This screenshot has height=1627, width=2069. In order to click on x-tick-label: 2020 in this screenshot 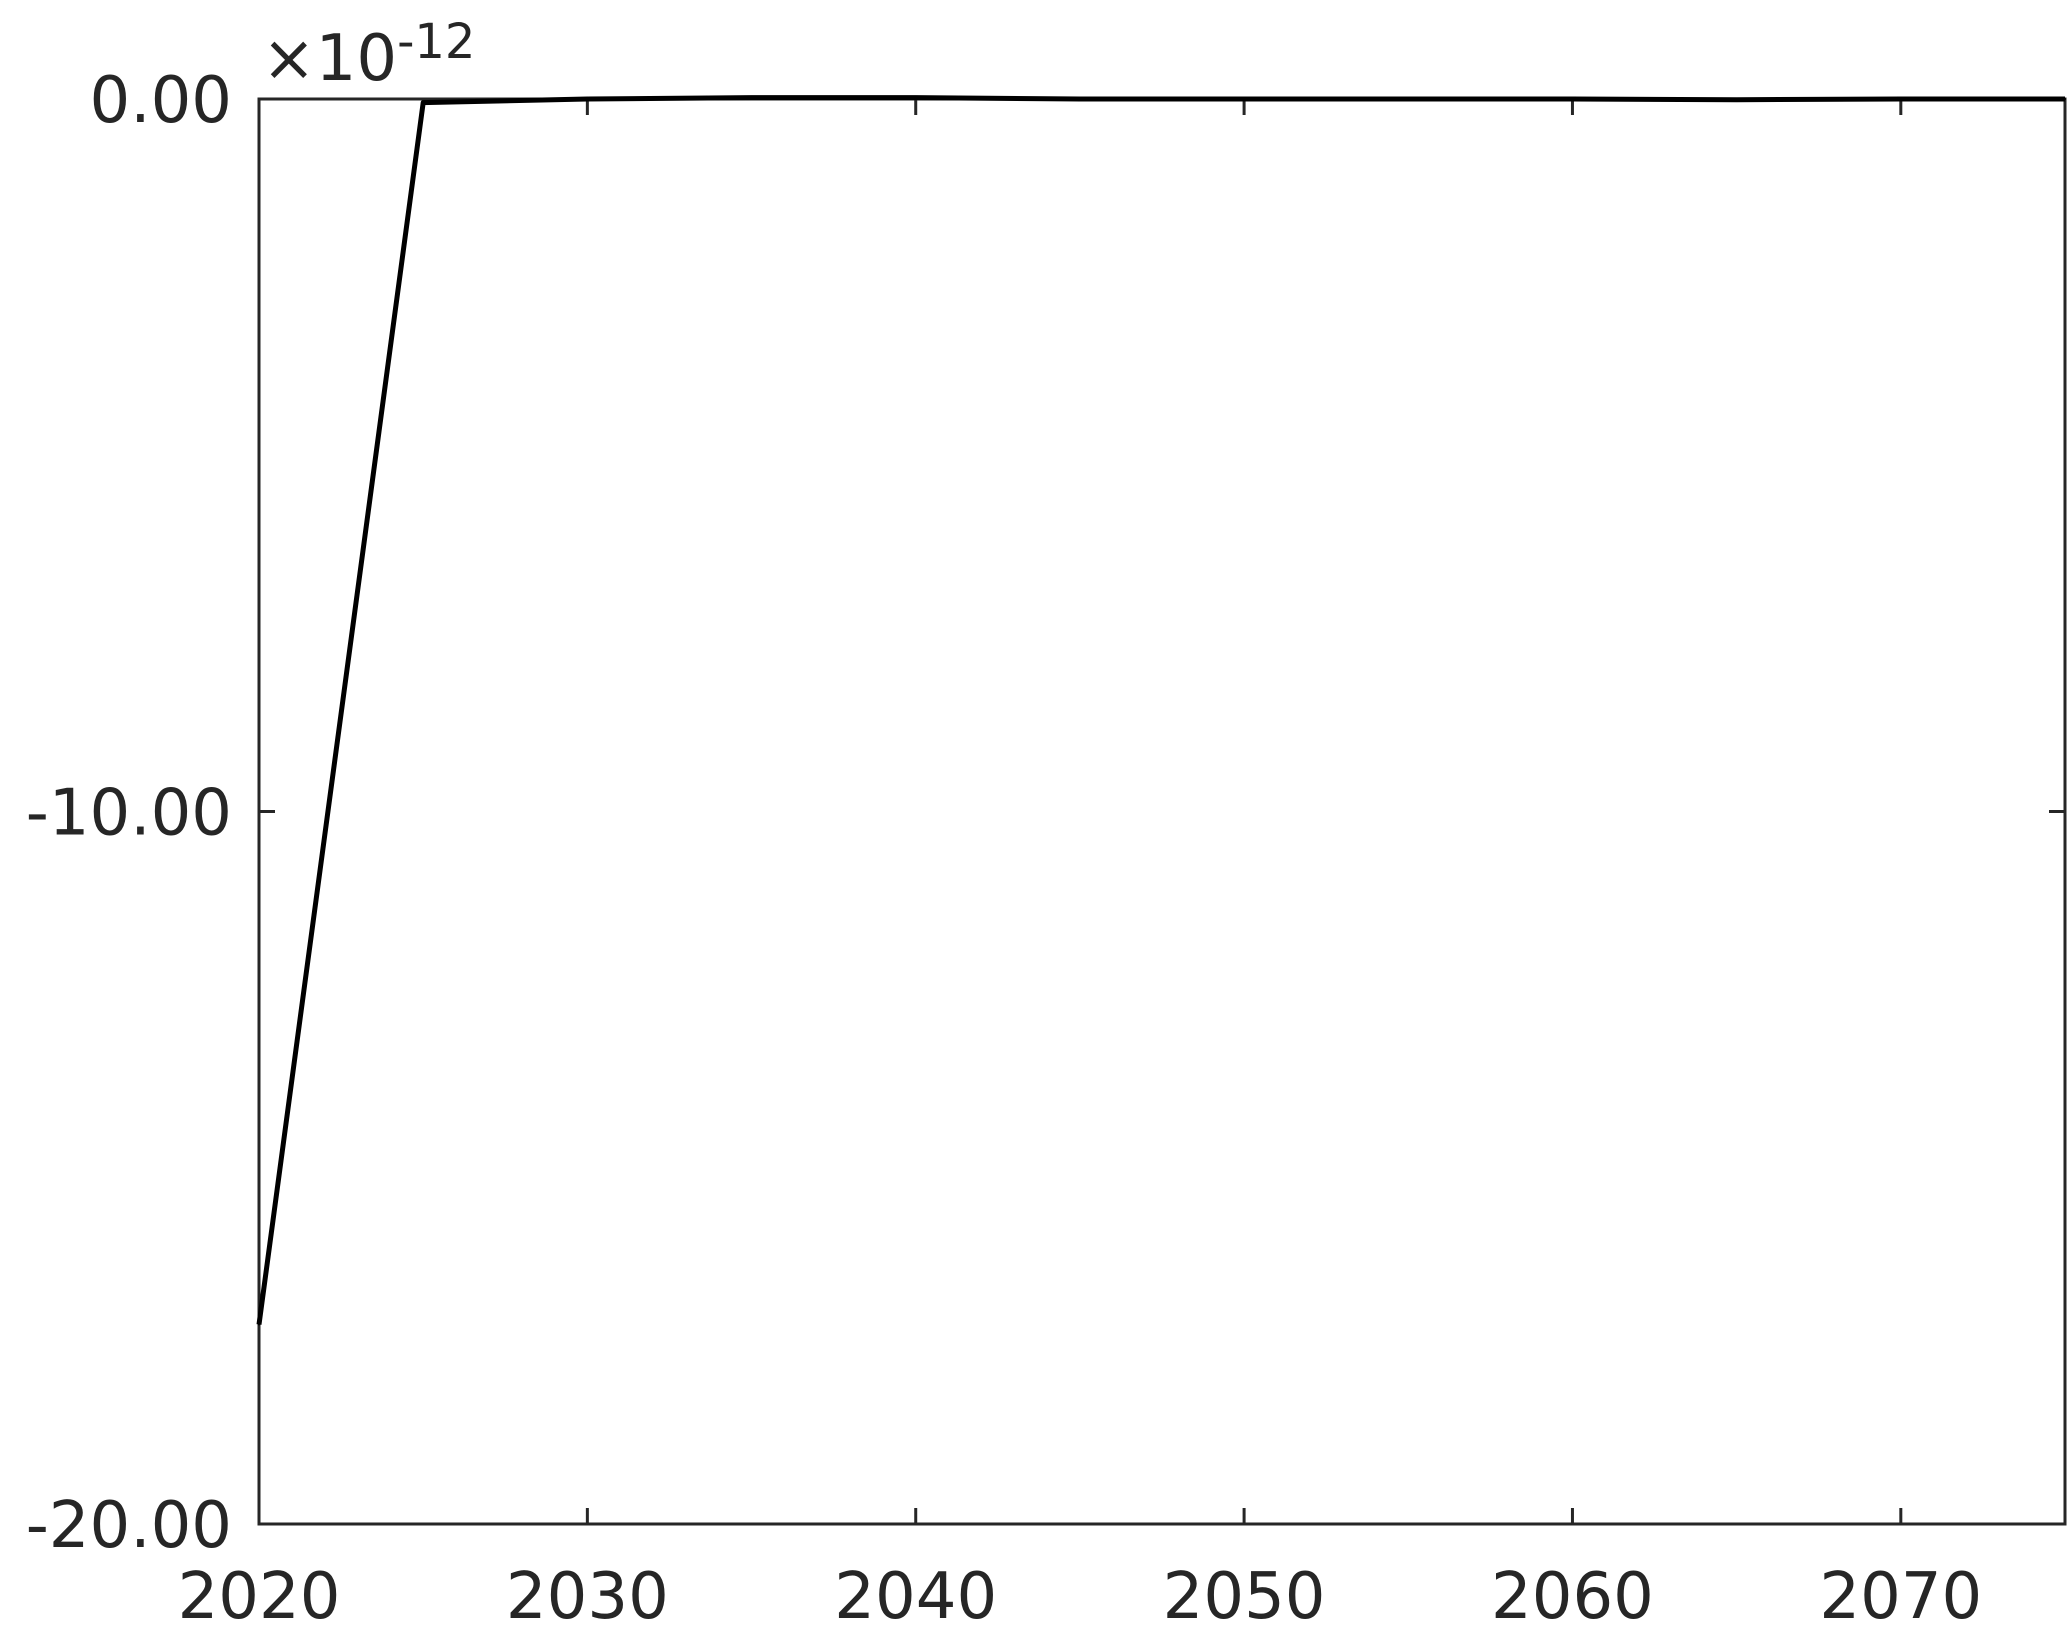, I will do `click(259, 1591)`.